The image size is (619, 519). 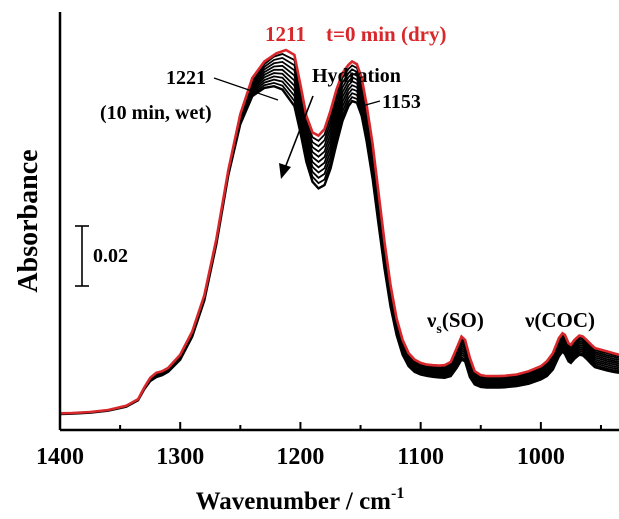 What do you see at coordinates (356, 76) in the screenshot?
I see `hydration-label: Hydration` at bounding box center [356, 76].